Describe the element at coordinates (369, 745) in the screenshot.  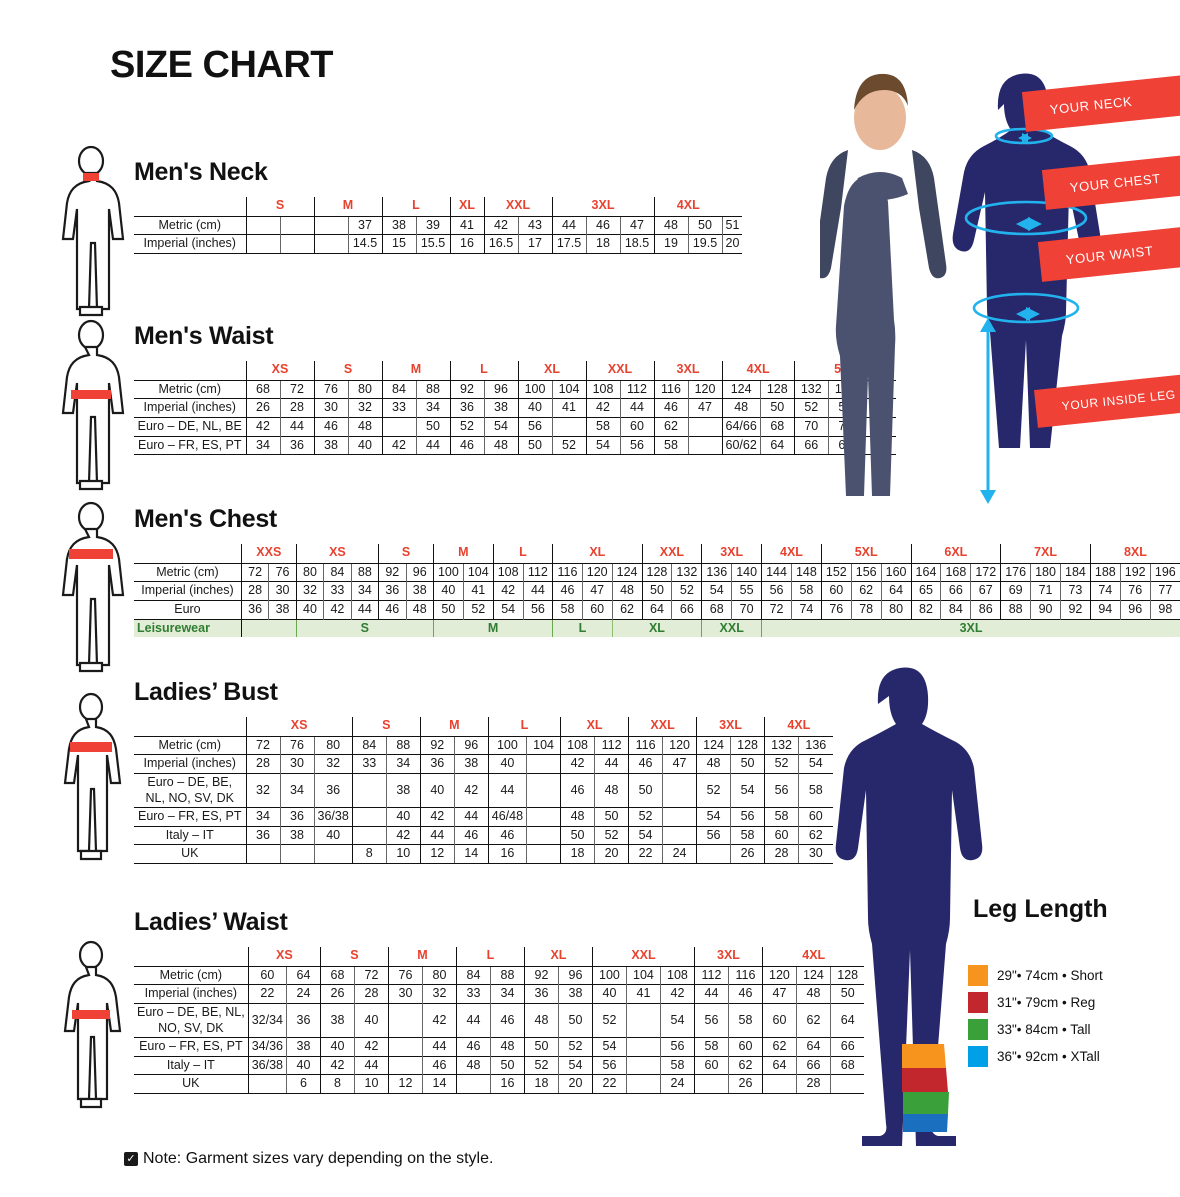
I see `table-cell: 84` at that location.